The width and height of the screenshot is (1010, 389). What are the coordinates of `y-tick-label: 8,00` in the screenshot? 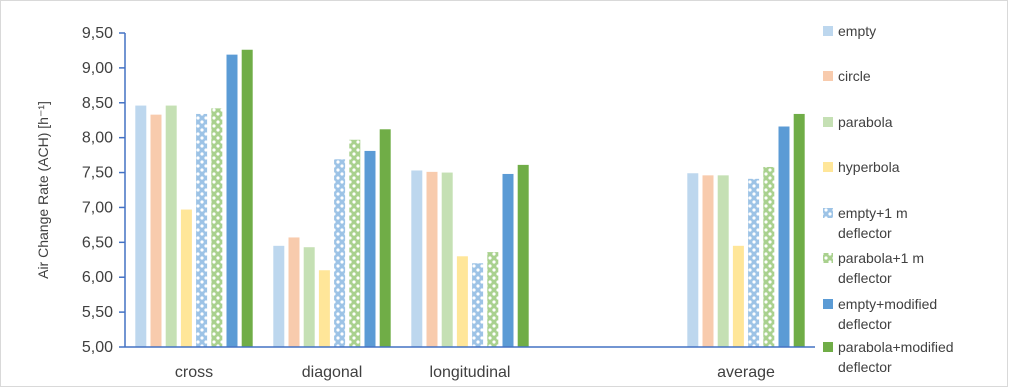 It's located at (97, 138).